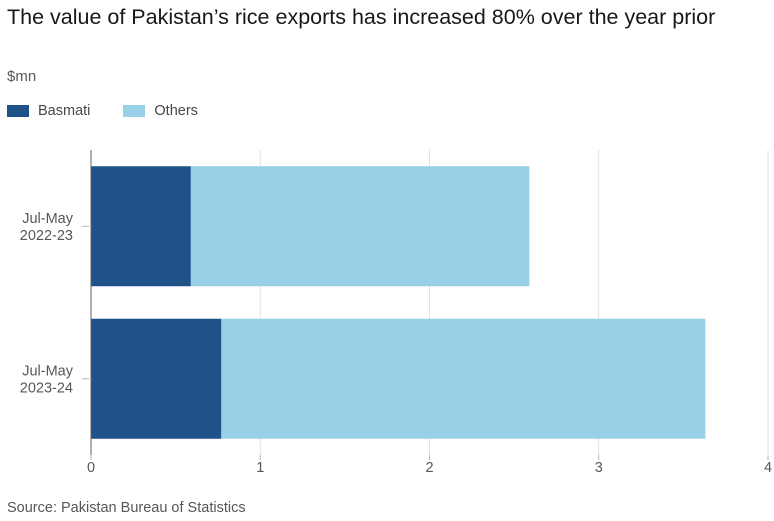  What do you see at coordinates (429, 468) in the screenshot?
I see `x-tick-label-2: 2` at bounding box center [429, 468].